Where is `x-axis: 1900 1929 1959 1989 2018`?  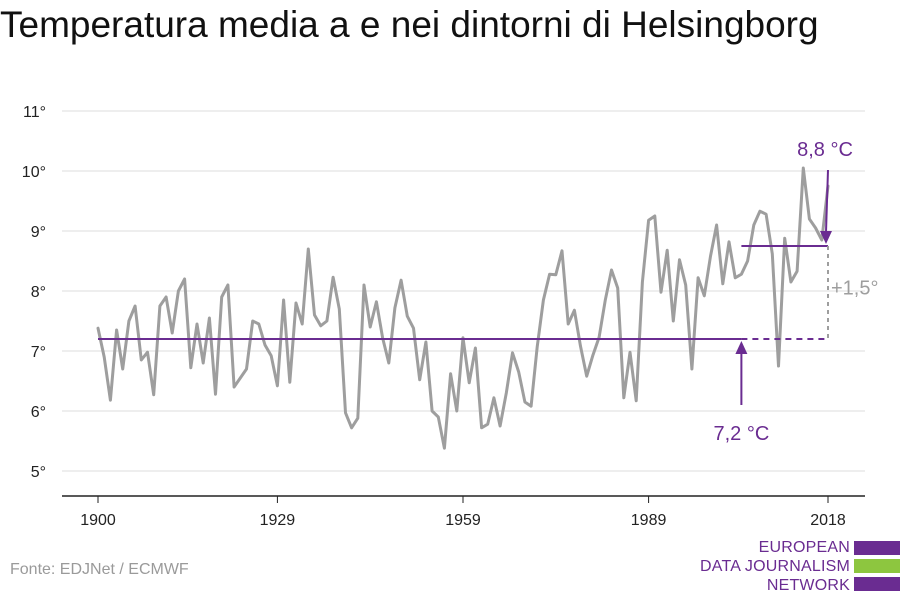
x-axis: 1900 1929 1959 1989 2018 is located at coordinates (463, 512).